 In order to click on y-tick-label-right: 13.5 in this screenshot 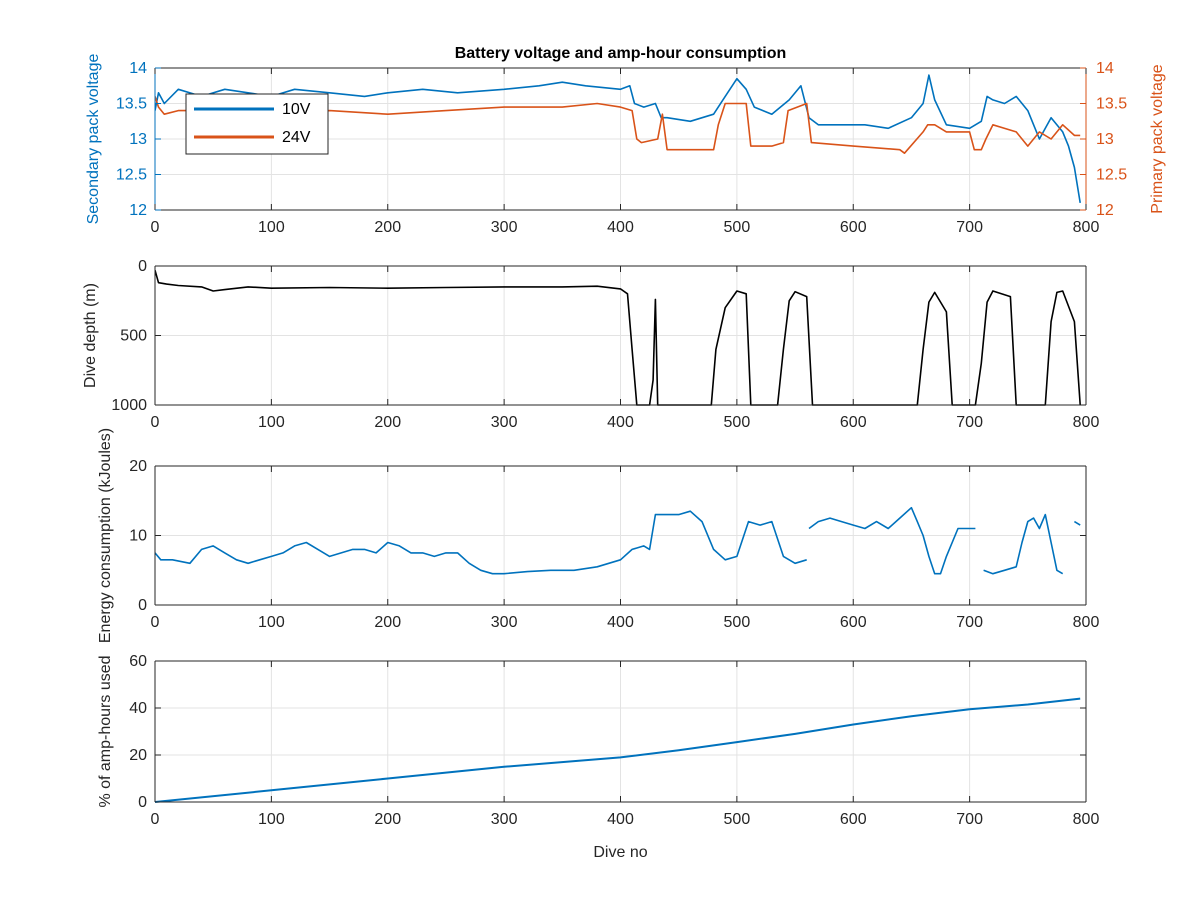, I will do `click(1111, 104)`.